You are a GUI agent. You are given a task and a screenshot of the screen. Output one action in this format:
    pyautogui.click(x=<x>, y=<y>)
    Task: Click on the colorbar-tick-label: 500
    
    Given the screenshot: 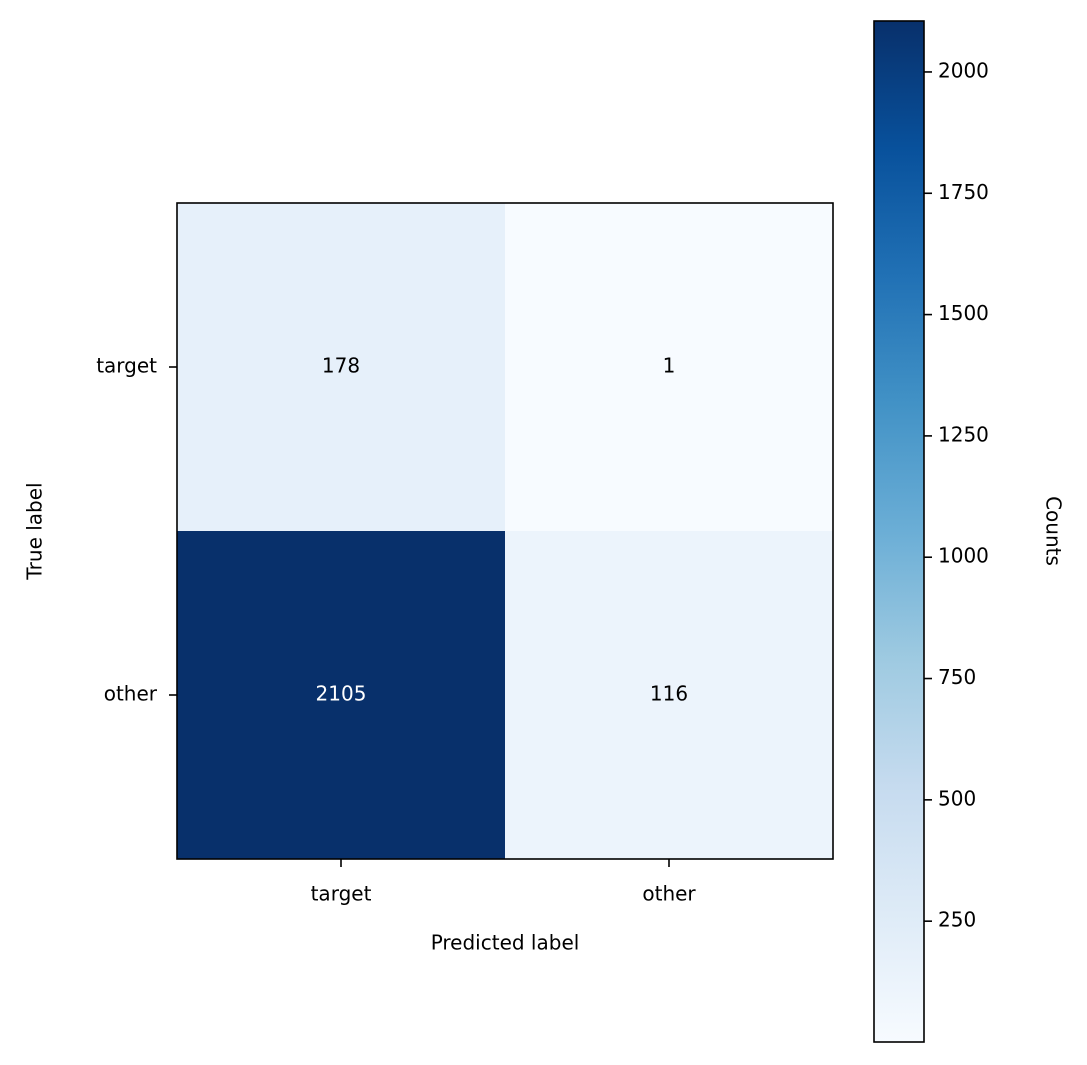 What is the action you would take?
    pyautogui.click(x=957, y=798)
    